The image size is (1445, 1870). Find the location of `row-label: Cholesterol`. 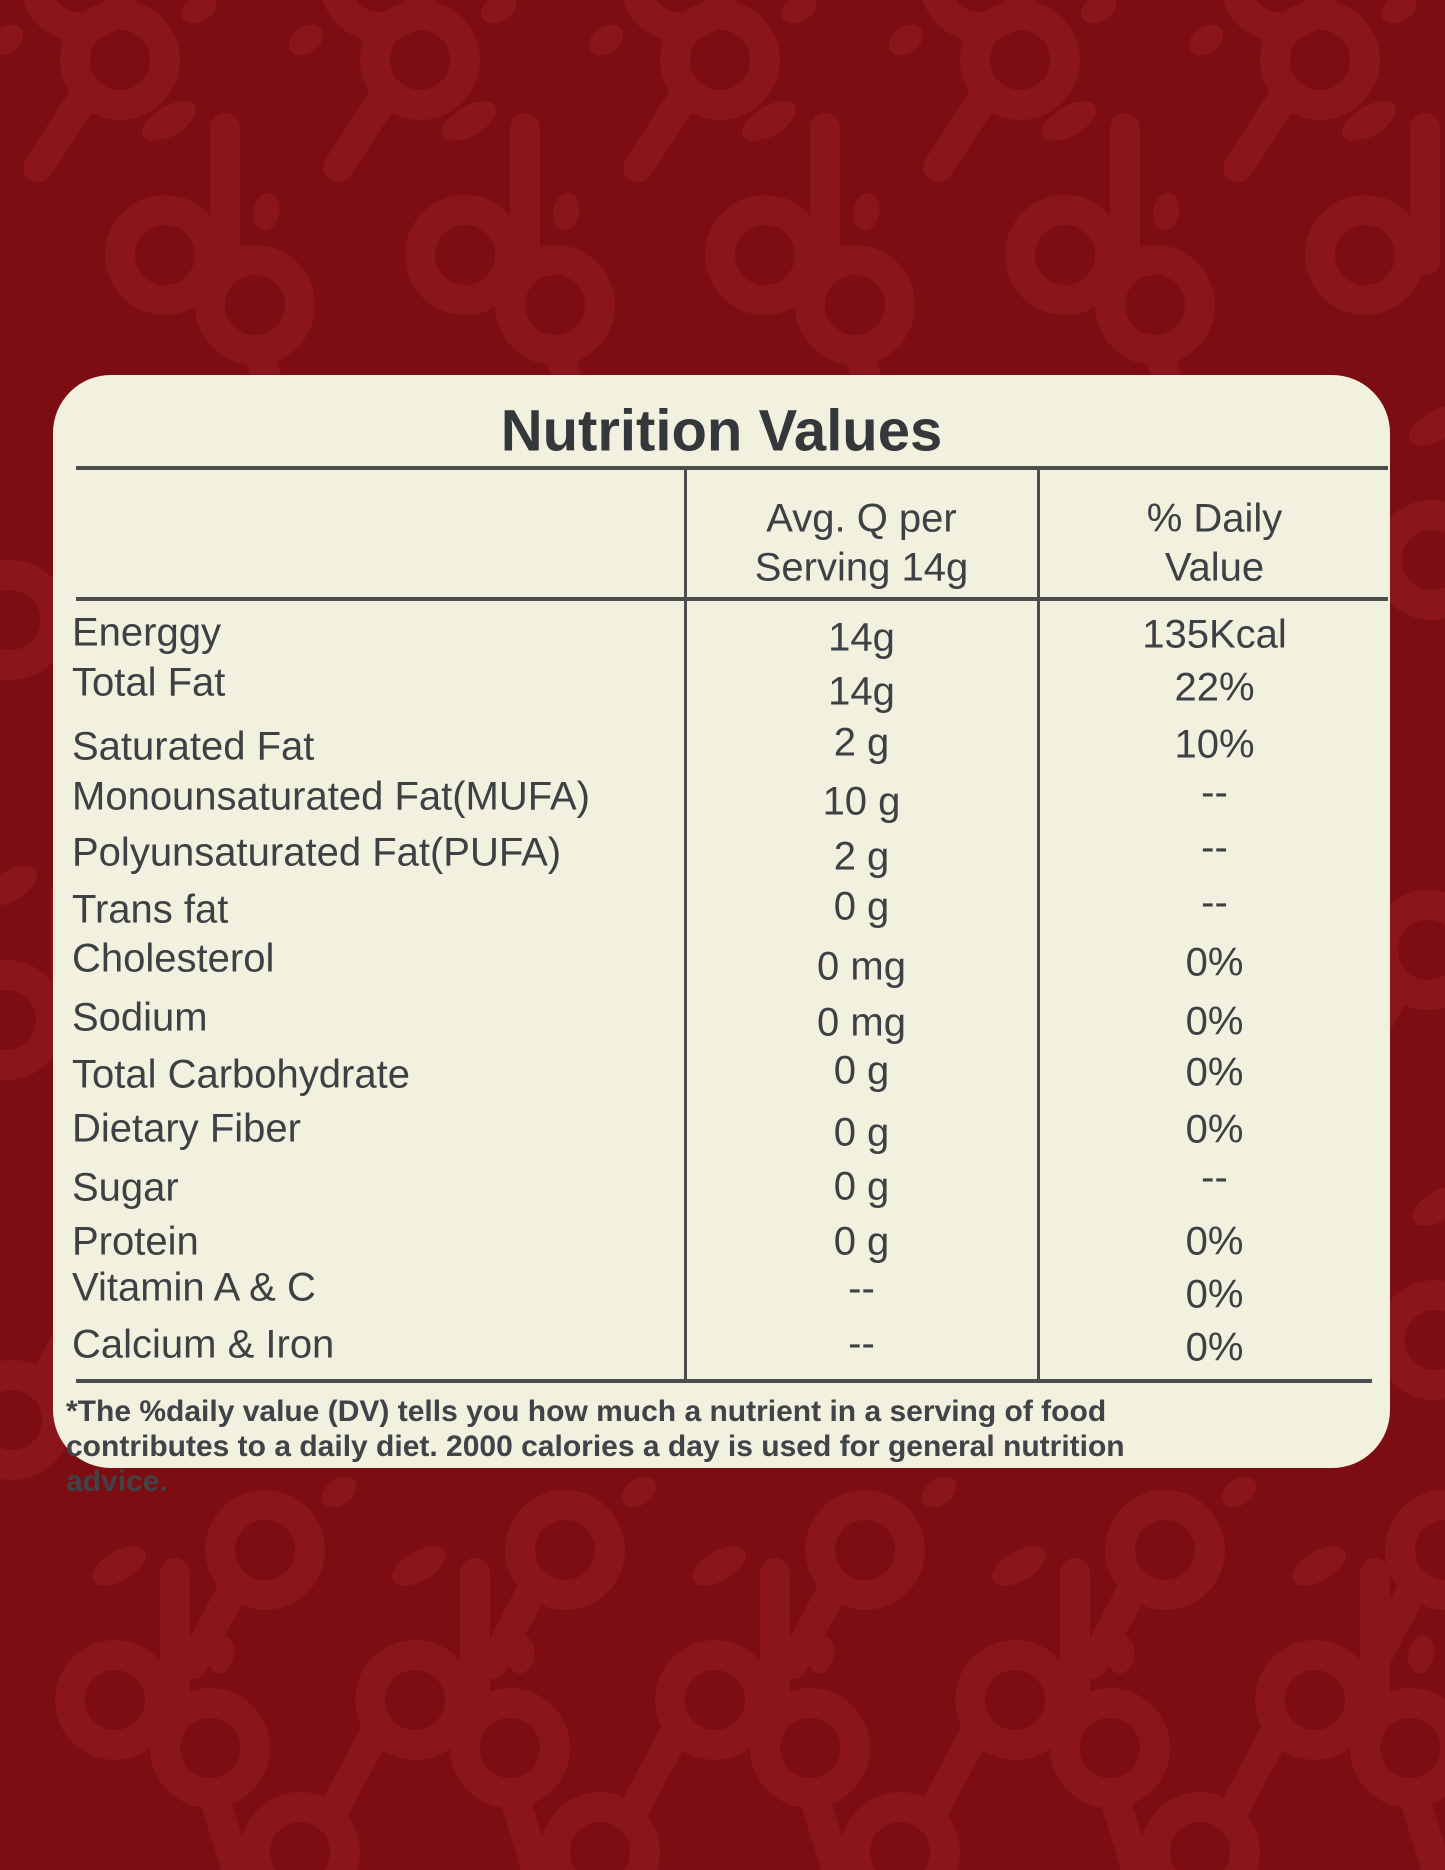

row-label: Cholesterol is located at coordinates (173, 958).